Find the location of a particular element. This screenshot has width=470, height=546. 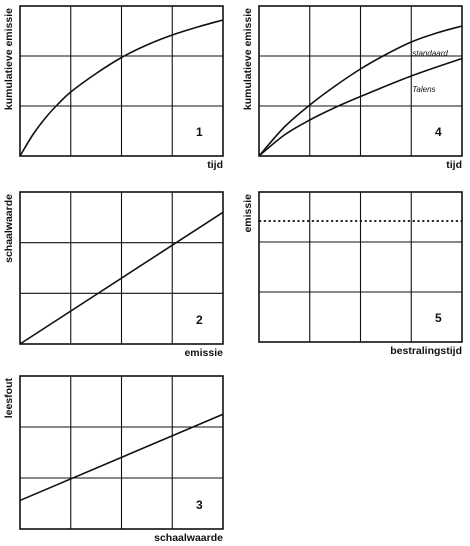

series-line-talens is located at coordinates (360, 107).